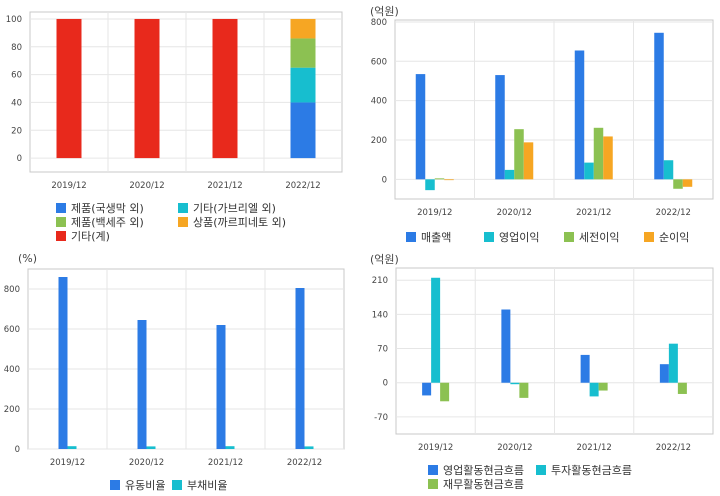  I want to click on legend-item: 부채비율, so click(199, 485).